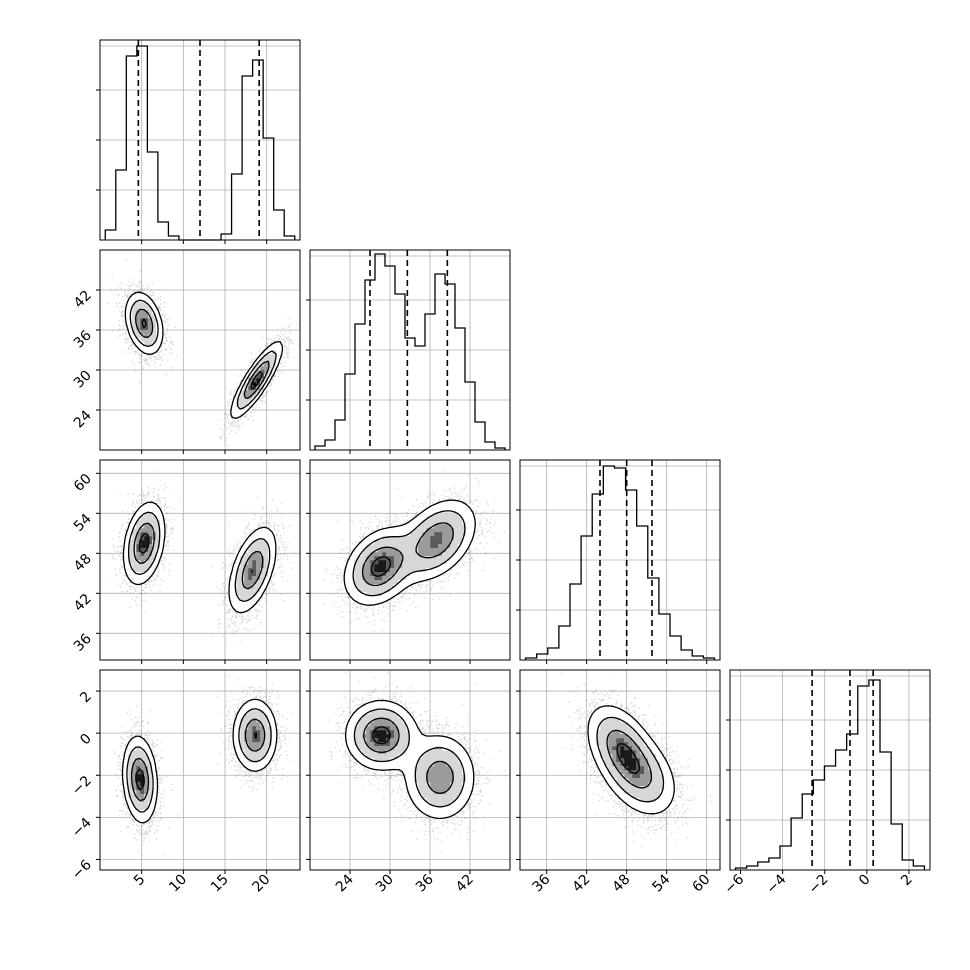 The width and height of the screenshot is (970, 970). Describe the element at coordinates (819, 885) in the screenshot. I see `x-tick-label: −2` at that location.